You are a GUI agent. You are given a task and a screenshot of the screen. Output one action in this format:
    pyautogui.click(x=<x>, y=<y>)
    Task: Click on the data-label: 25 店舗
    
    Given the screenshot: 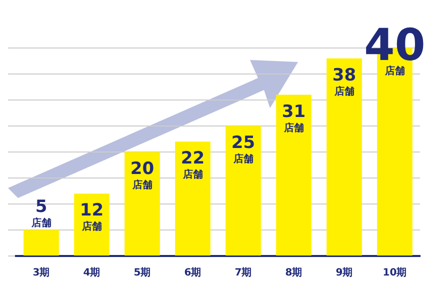 What is the action you would take?
    pyautogui.click(x=243, y=149)
    